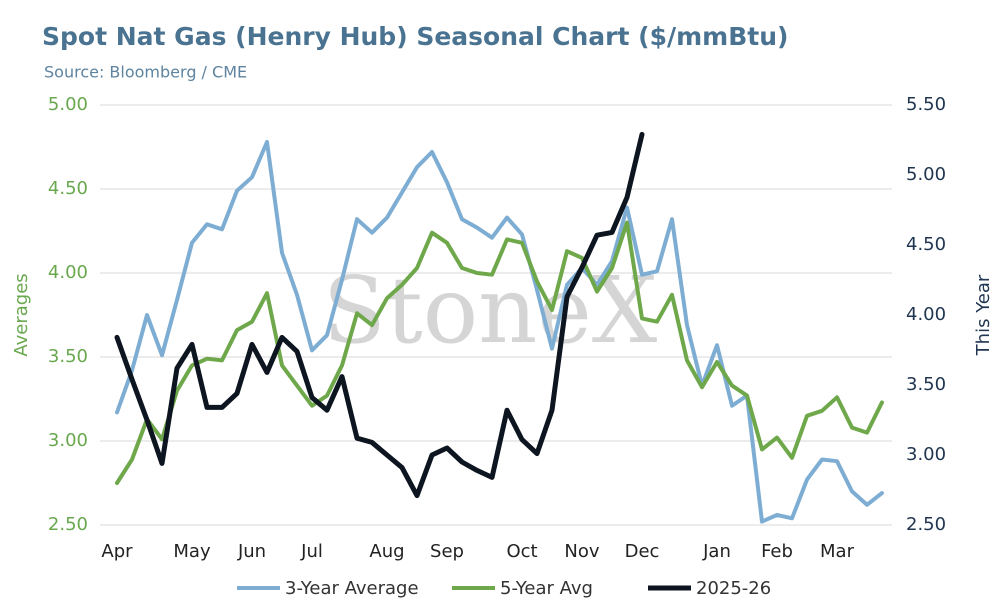 This screenshot has width=998, height=609. What do you see at coordinates (926, 104) in the screenshot?
I see `y2-tick-label: 5.50` at bounding box center [926, 104].